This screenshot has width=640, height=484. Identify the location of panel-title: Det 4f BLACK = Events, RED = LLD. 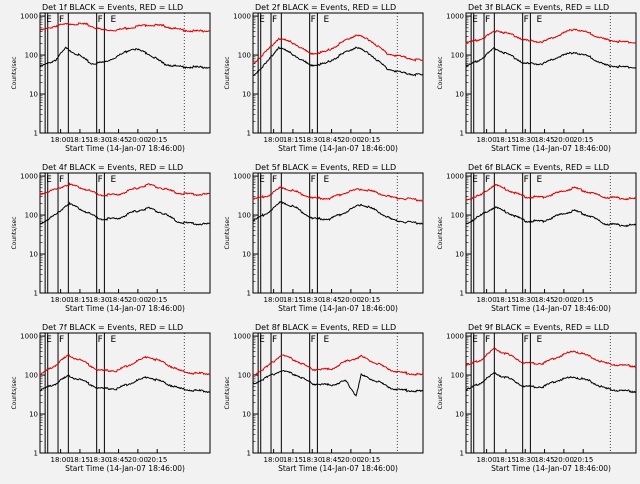
(112, 167).